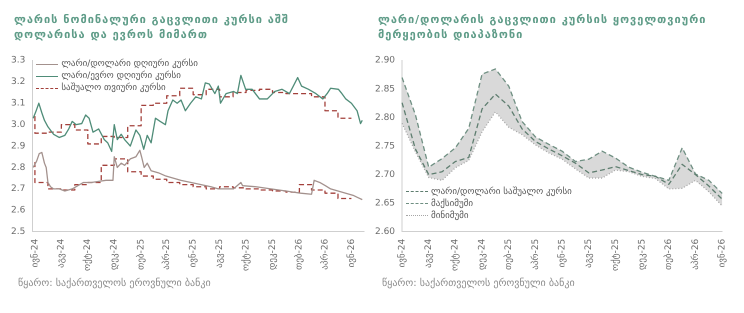 This screenshot has height=313, width=744. I want to click on legend-label: ლარი/ევრო დღიური კურსი, so click(121, 76).